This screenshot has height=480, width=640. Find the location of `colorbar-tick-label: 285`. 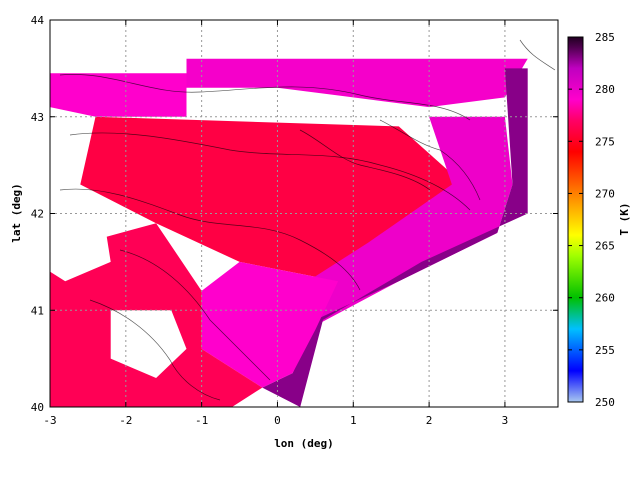

colorbar-tick-label: 285 is located at coordinates (605, 37).